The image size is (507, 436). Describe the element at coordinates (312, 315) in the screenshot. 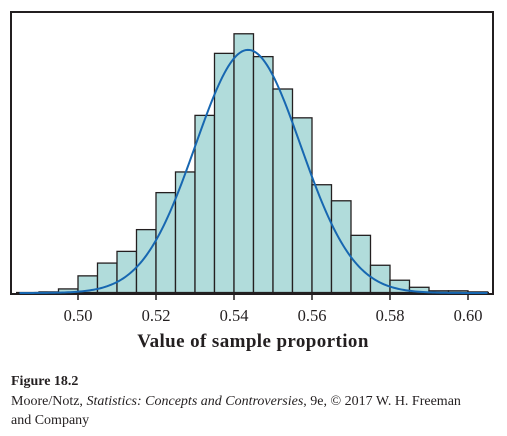

I see `x-tick-label: 0.56` at that location.